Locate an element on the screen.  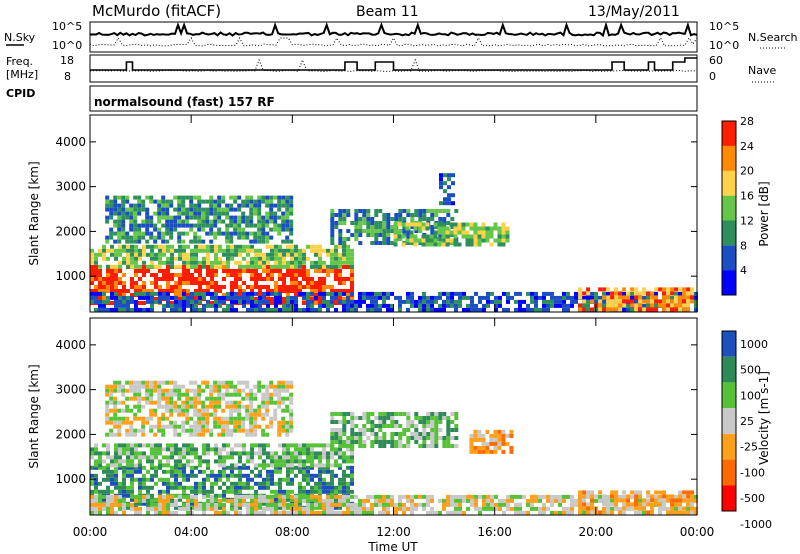
power-cell-1918 is located at coordinates (520, 301).